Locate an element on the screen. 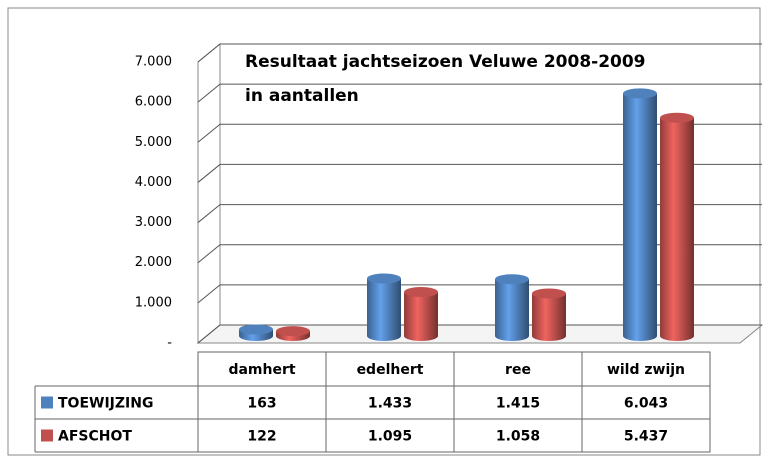 Image resolution: width=768 pixels, height=464 pixels. x-tick-label: damhert is located at coordinates (261, 370).